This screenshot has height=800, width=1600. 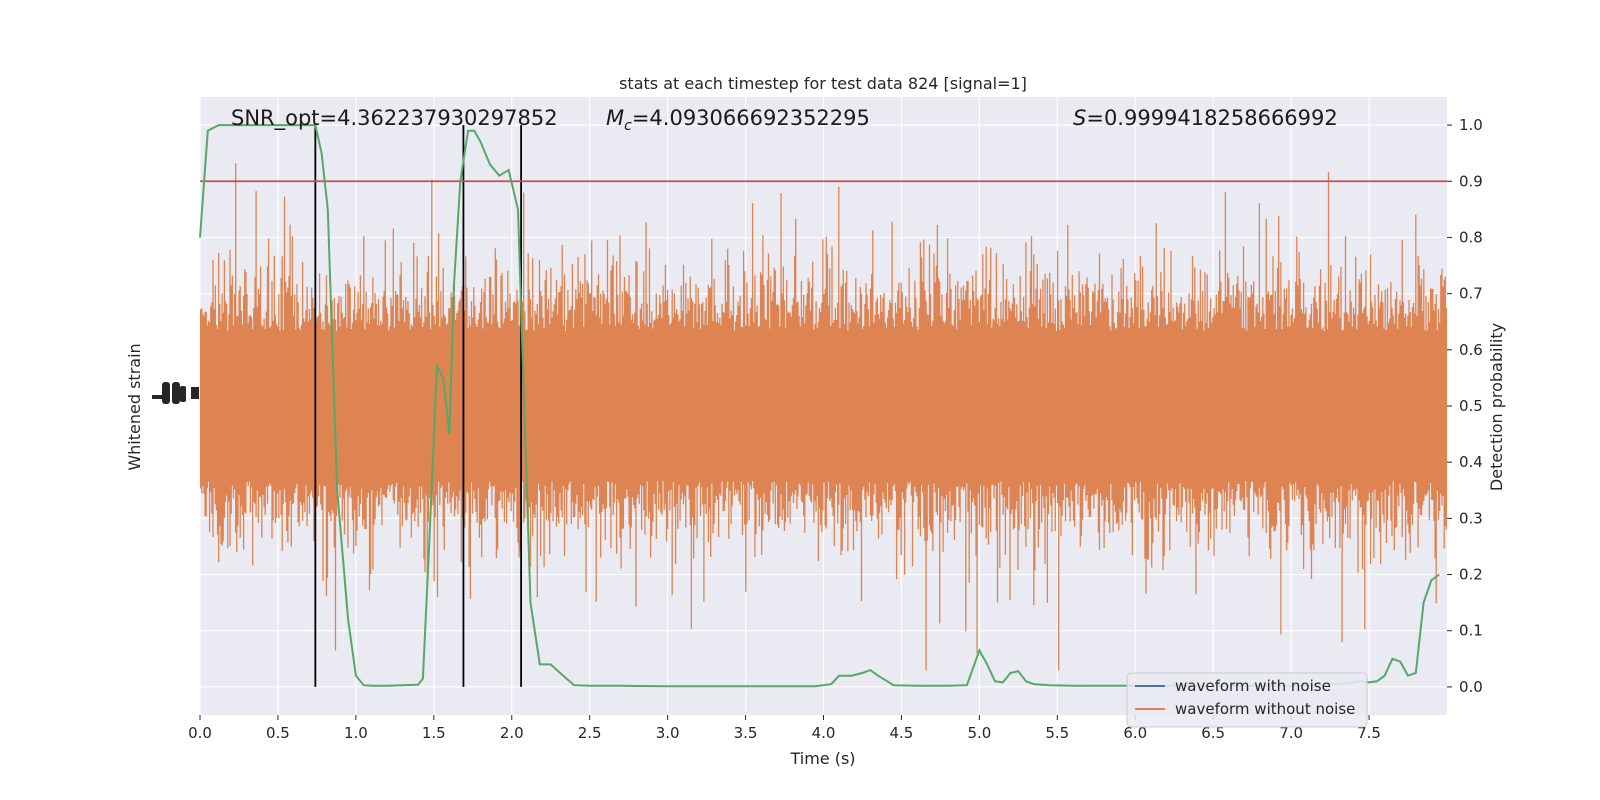 I want to click on y-tick-label-10: 1.0, so click(x=1471, y=125).